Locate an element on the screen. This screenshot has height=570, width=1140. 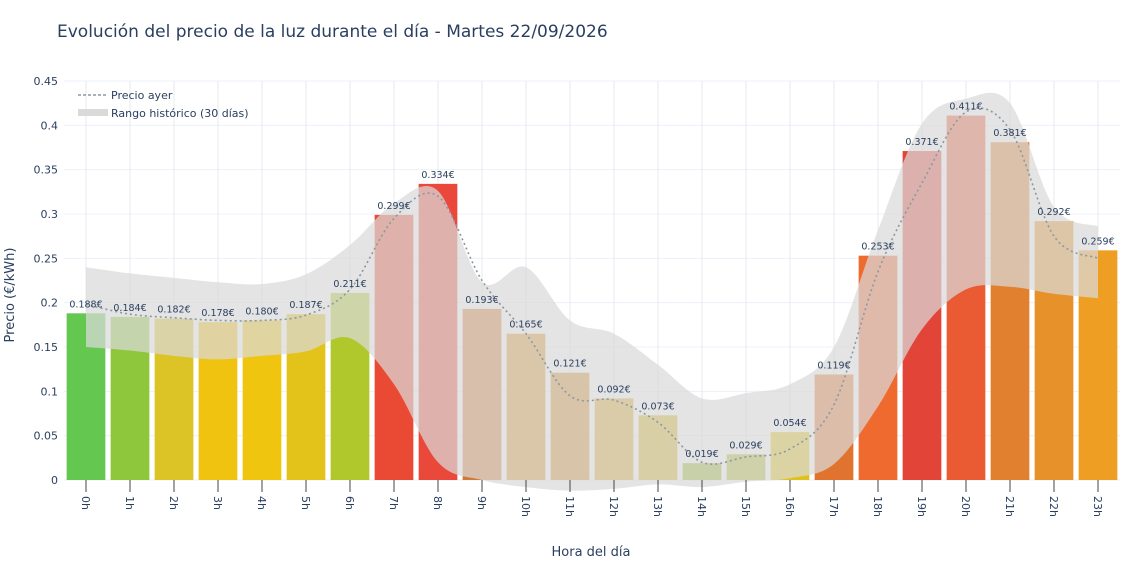
legend-label-rango-historico: Rango histórico (30 días) is located at coordinates (180, 113).